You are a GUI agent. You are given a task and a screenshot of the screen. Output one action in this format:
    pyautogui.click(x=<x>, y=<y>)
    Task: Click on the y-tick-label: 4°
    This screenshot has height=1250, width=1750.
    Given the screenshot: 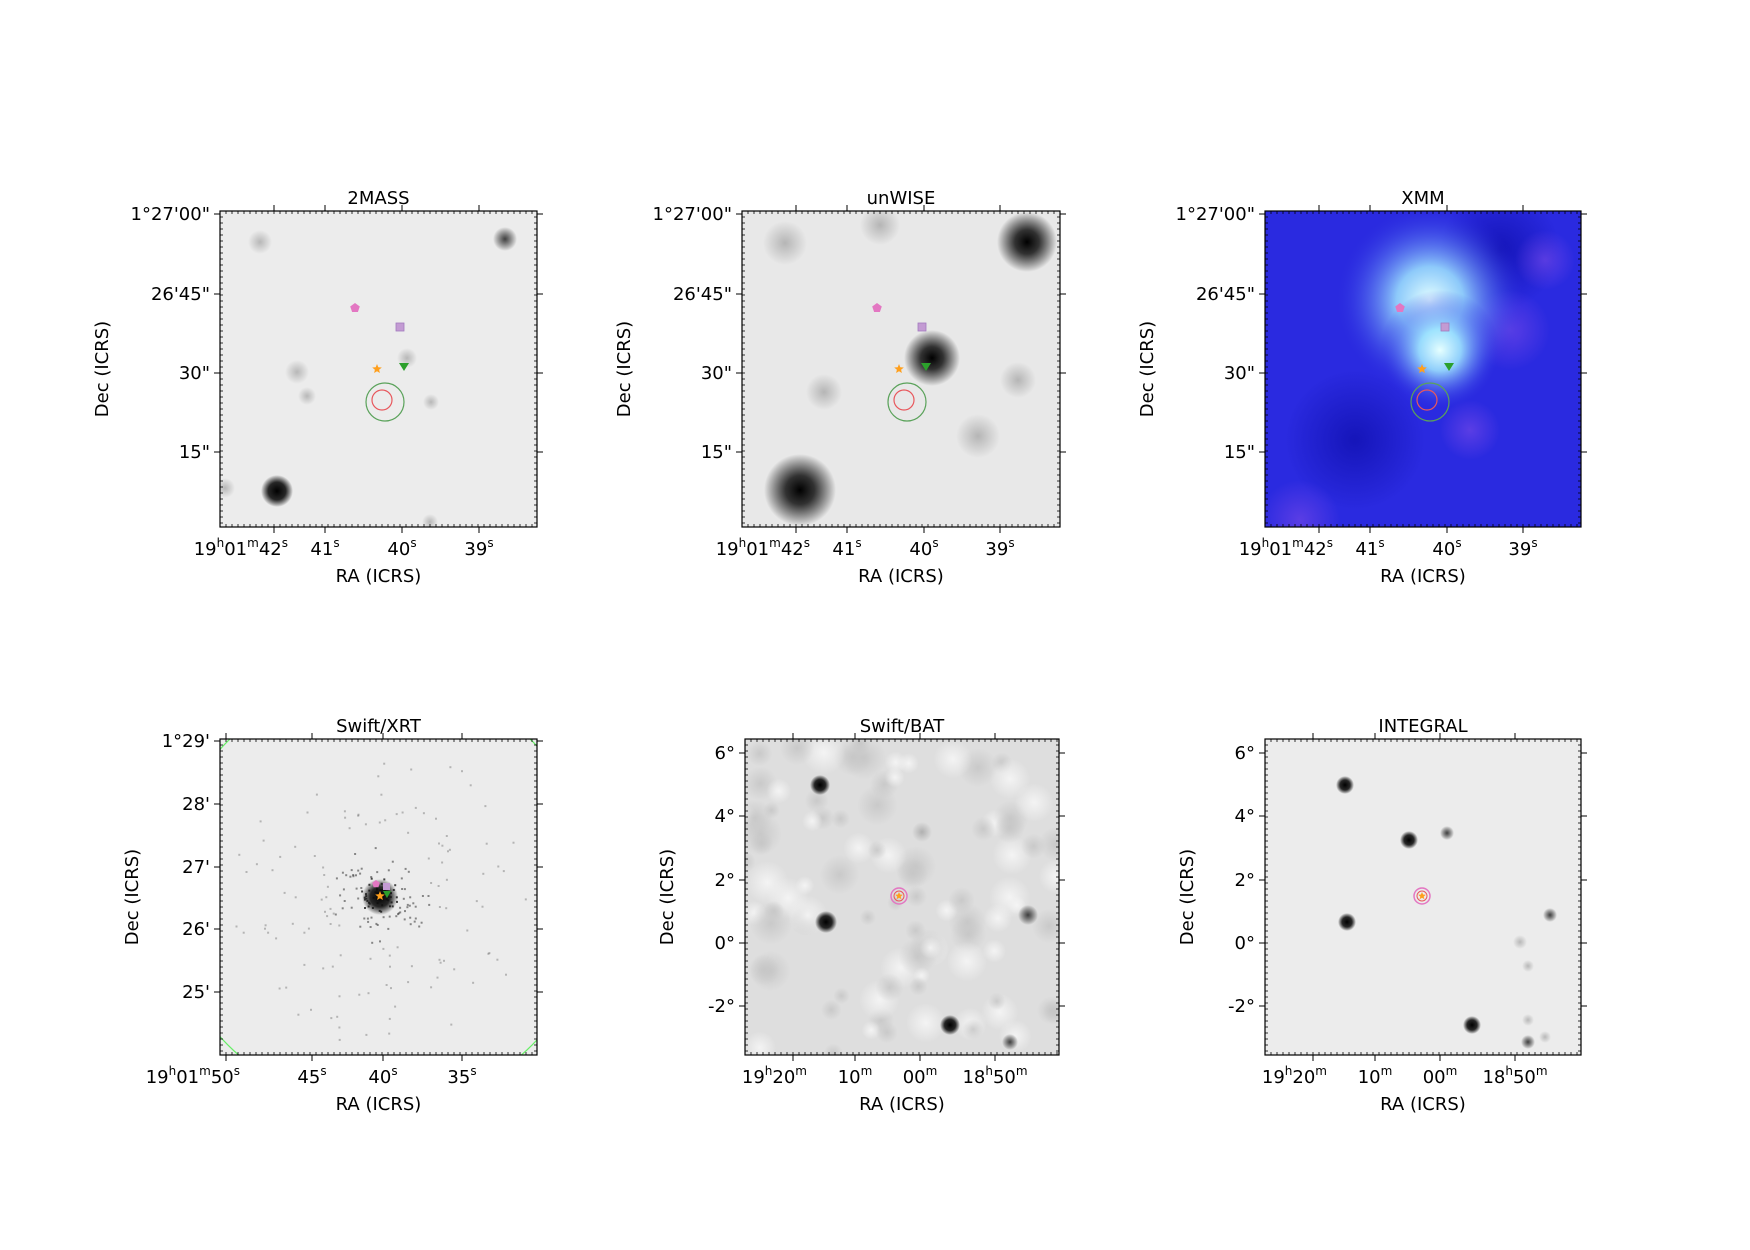 What is the action you would take?
    pyautogui.click(x=1245, y=816)
    